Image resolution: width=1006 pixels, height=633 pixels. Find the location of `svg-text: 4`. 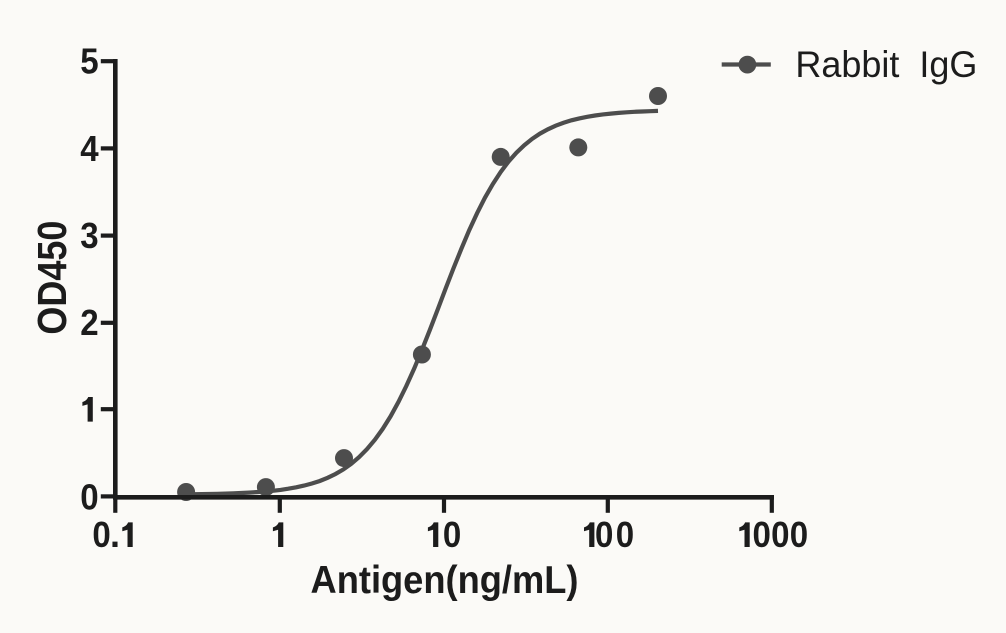

svg-text: 4 is located at coordinates (89, 148).